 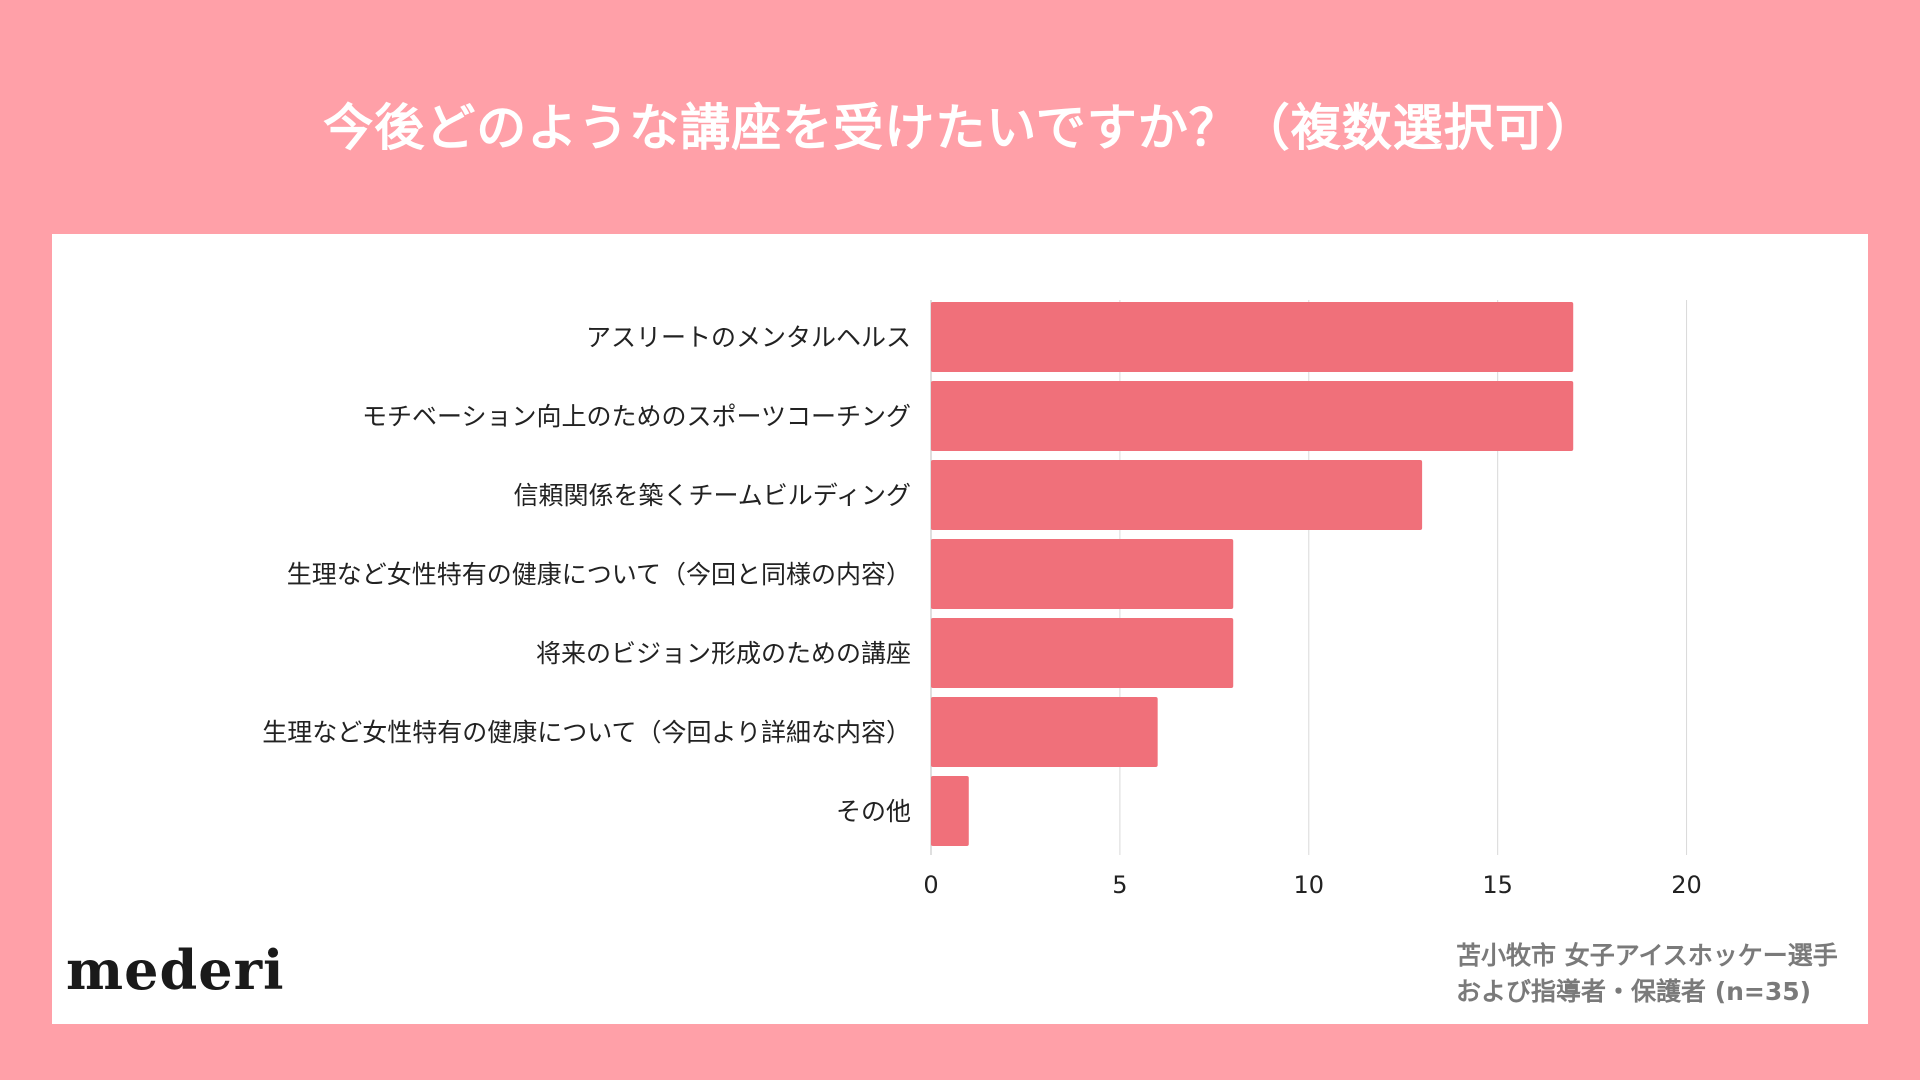 I want to click on category-label: 将来のビジョン形成のための講座, so click(x=723, y=653).